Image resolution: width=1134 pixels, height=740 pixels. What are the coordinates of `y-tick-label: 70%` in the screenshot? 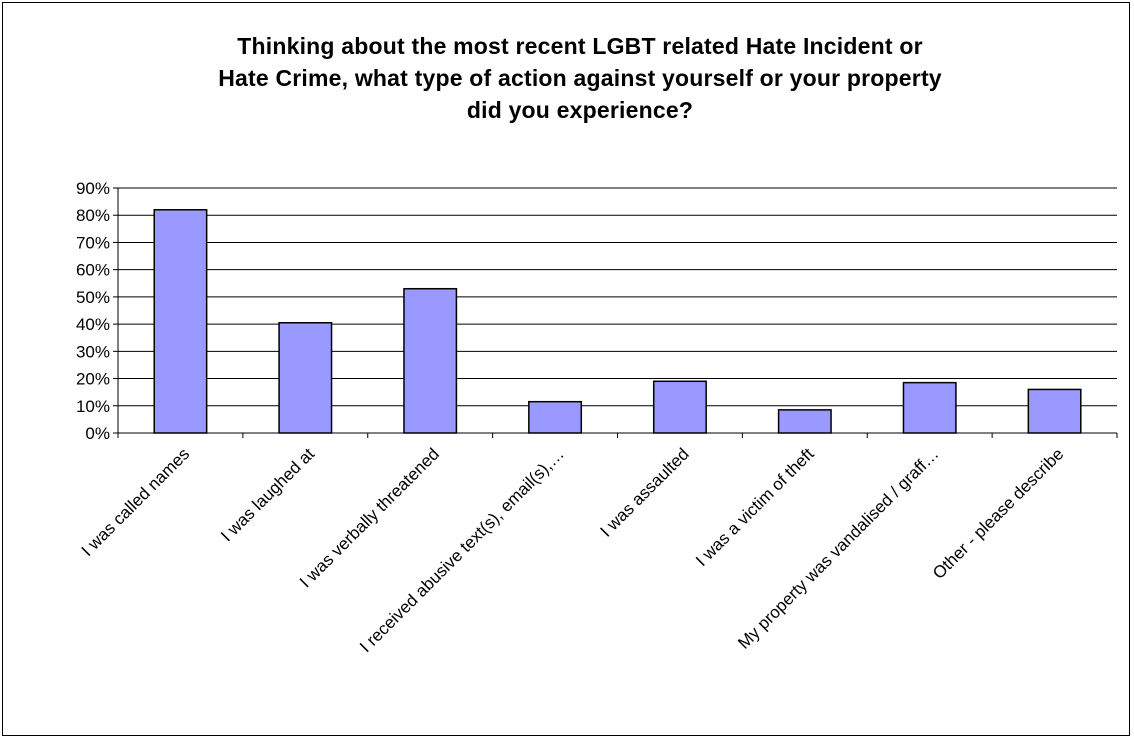 It's located at (93, 242).